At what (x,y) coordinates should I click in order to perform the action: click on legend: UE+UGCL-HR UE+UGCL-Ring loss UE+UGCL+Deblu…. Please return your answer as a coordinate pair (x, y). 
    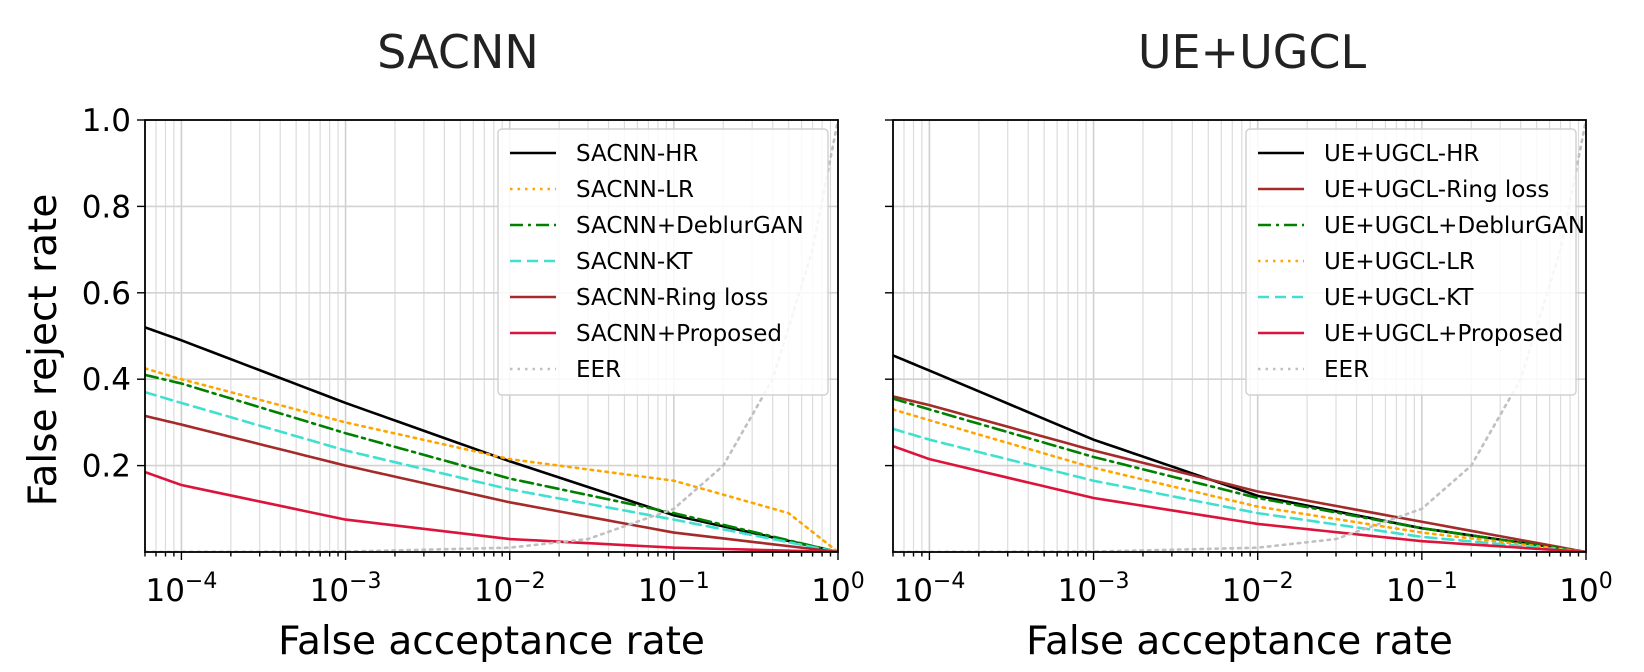
    Looking at the image, I should click on (1415, 262).